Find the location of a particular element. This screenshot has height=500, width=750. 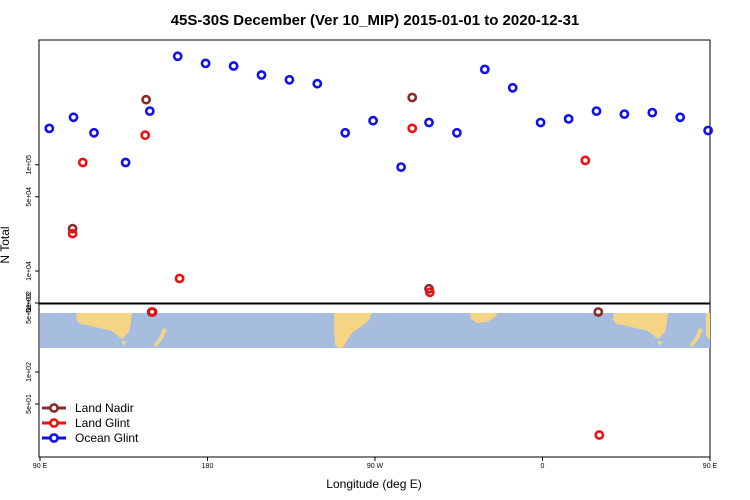

ocean-band is located at coordinates (375, 330).